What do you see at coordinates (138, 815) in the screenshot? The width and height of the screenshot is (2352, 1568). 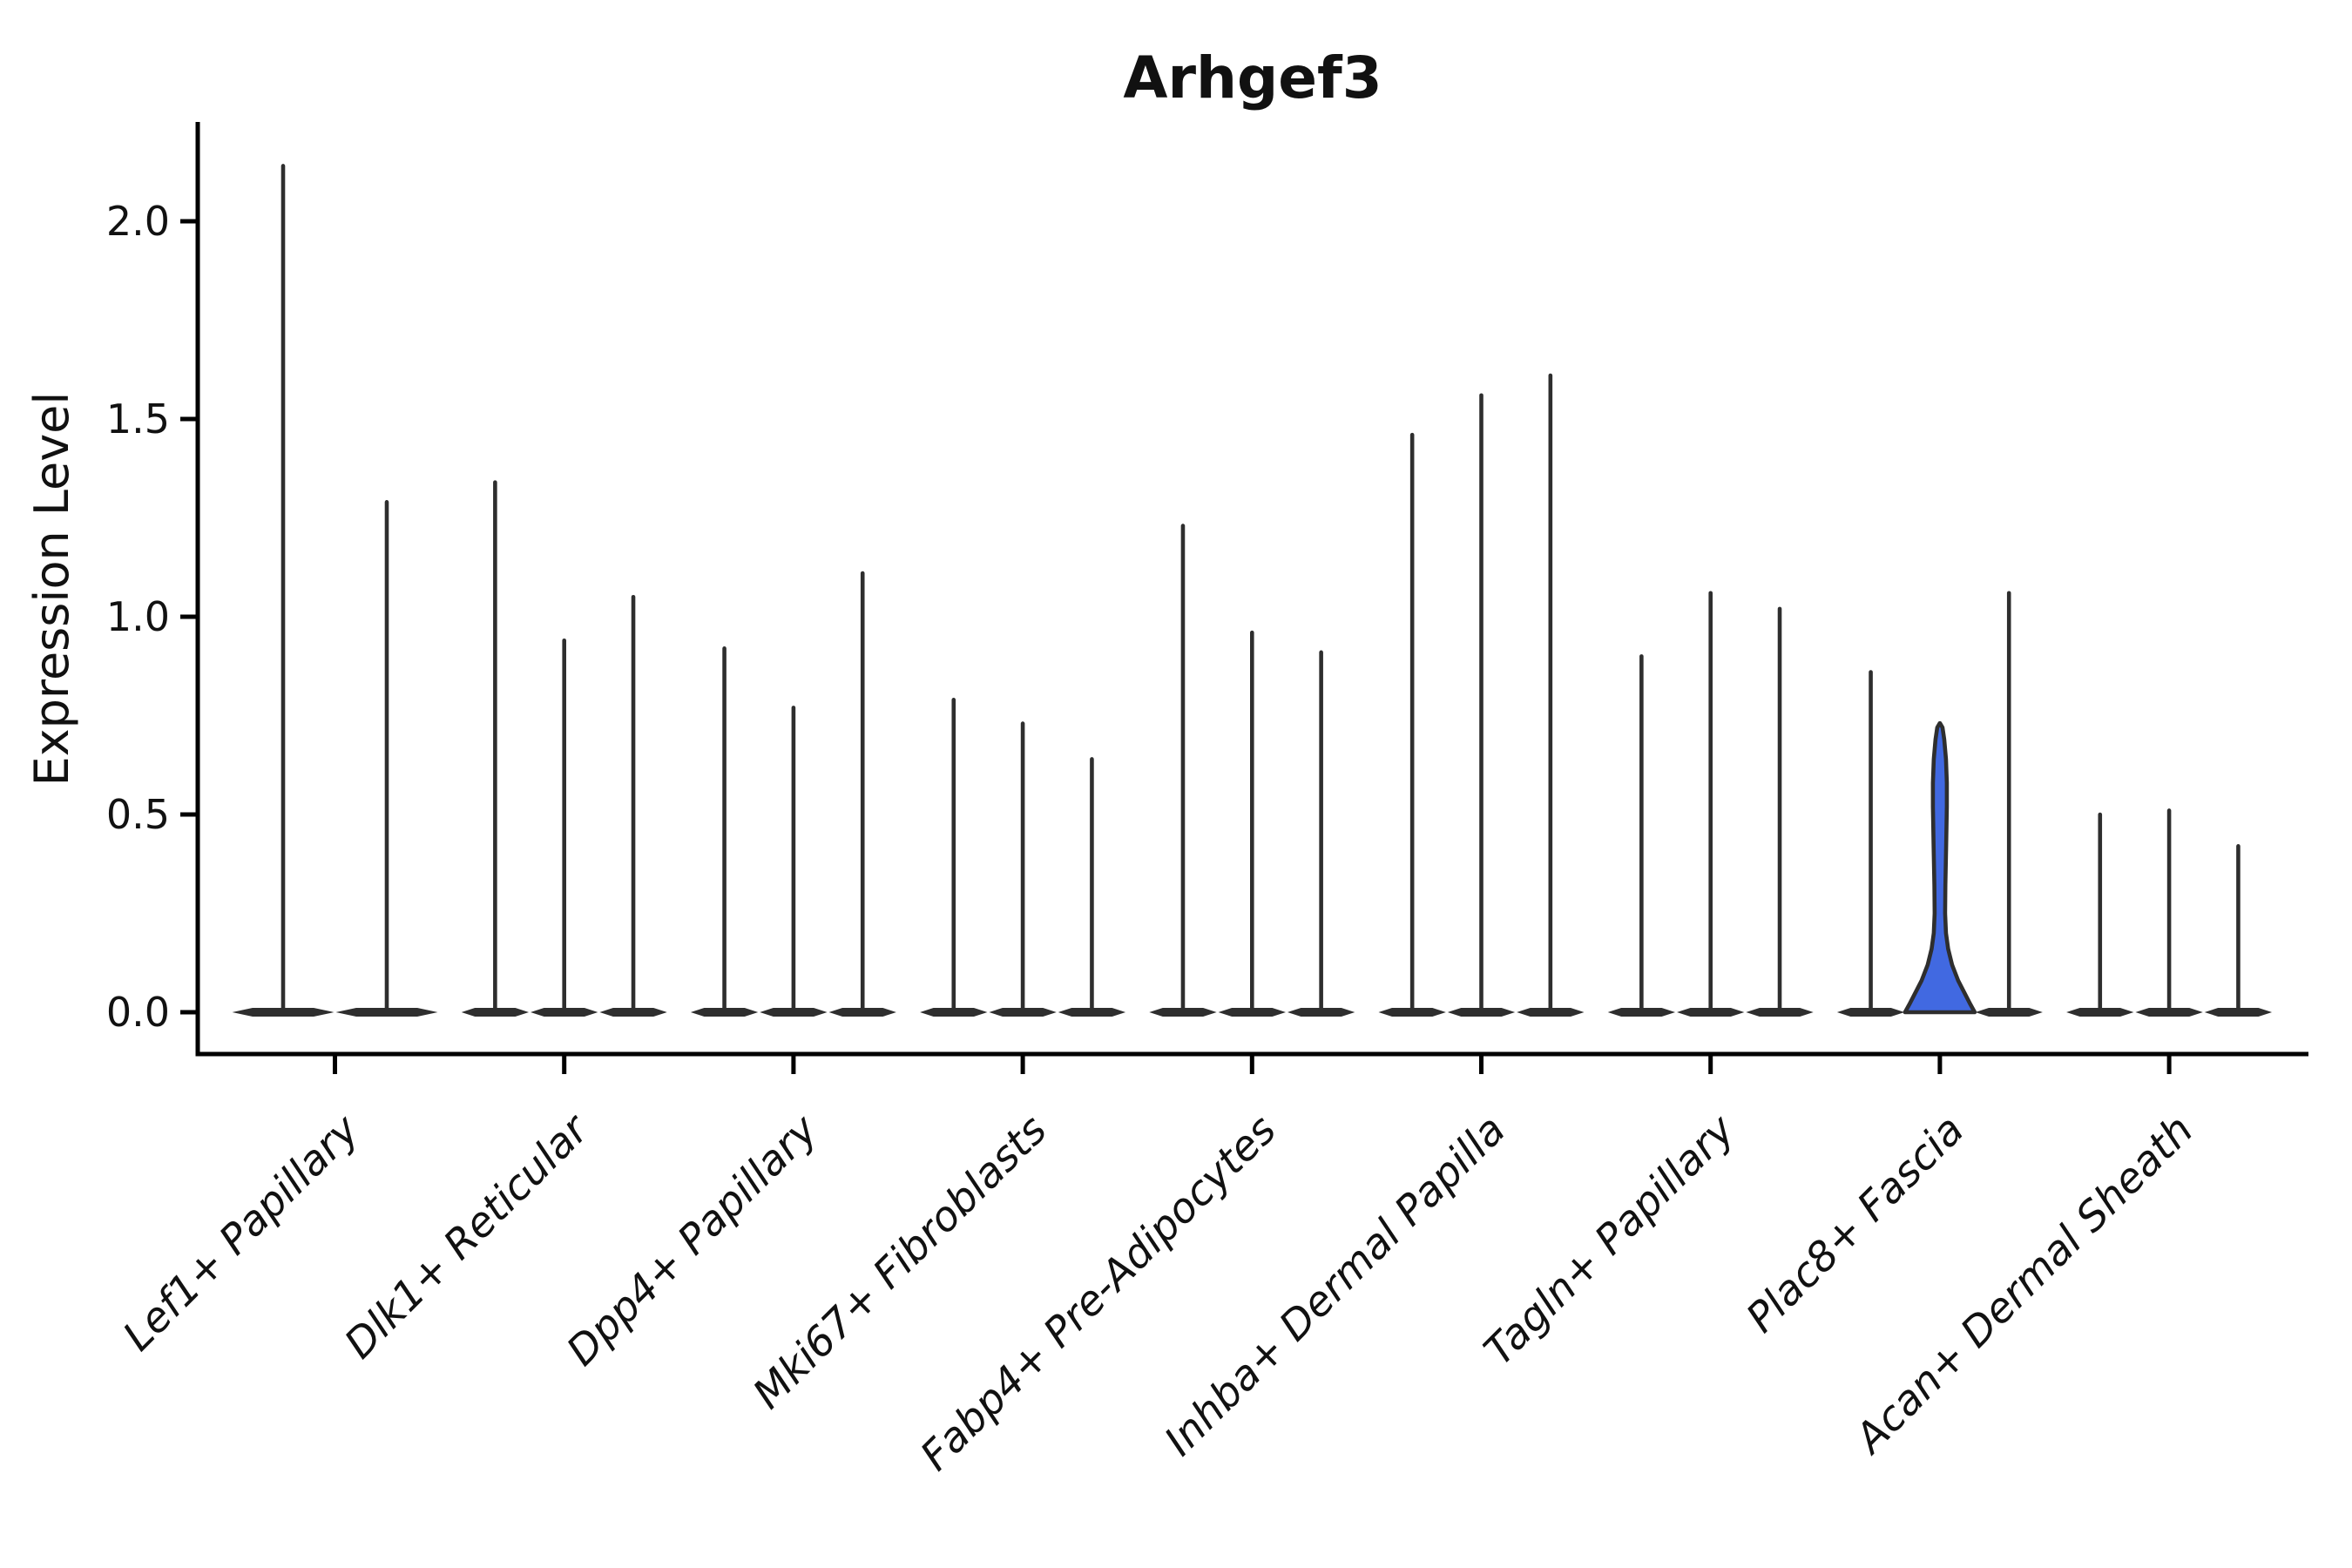 I see `y-tick-label: 0.5` at bounding box center [138, 815].